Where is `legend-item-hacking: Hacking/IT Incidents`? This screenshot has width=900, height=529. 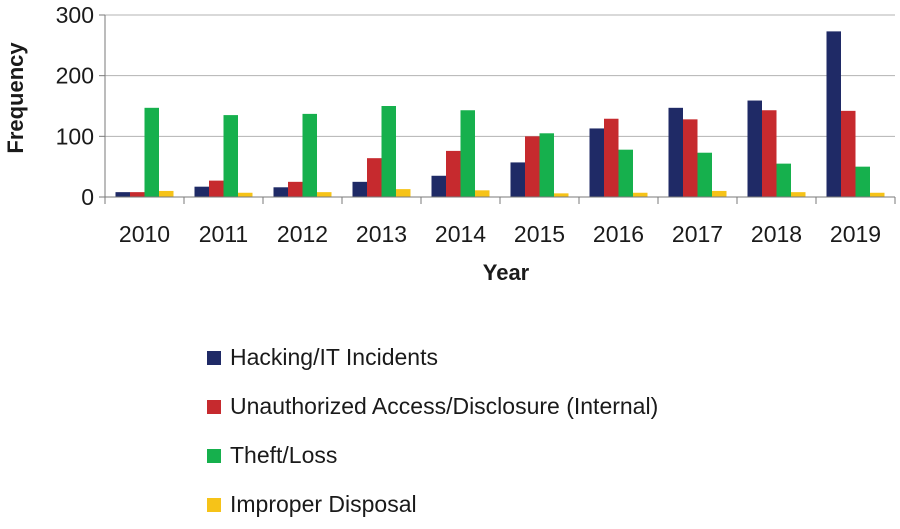 legend-item-hacking: Hacking/IT Incidents is located at coordinates (432, 357).